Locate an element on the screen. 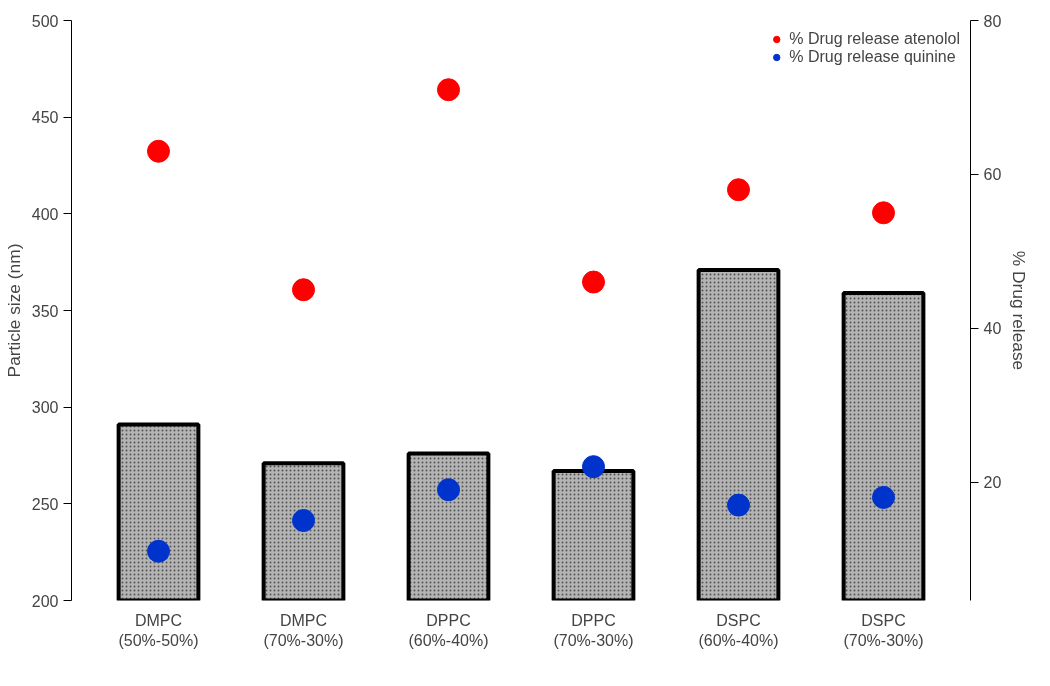  y2-tick-label: 60 is located at coordinates (992, 175).